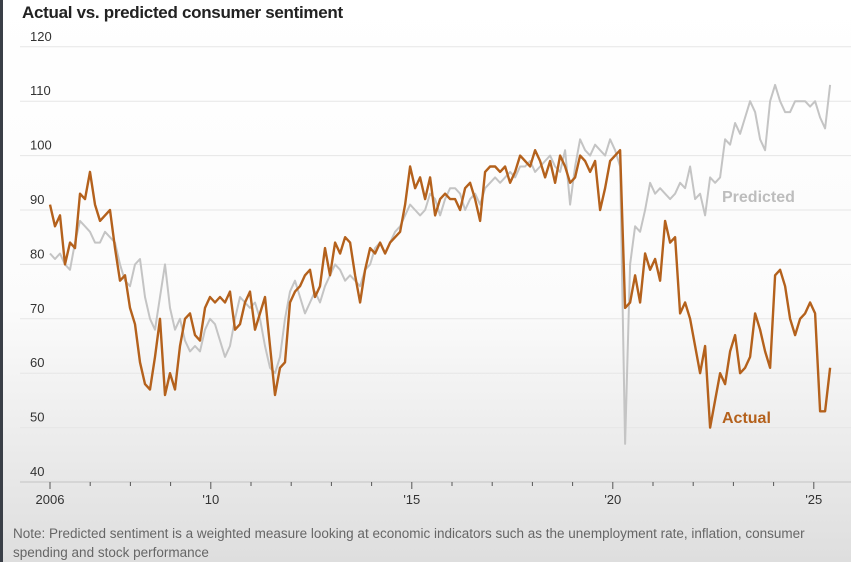 This screenshot has width=851, height=562. Describe the element at coordinates (612, 499) in the screenshot. I see `x-tick-label: '20` at that location.